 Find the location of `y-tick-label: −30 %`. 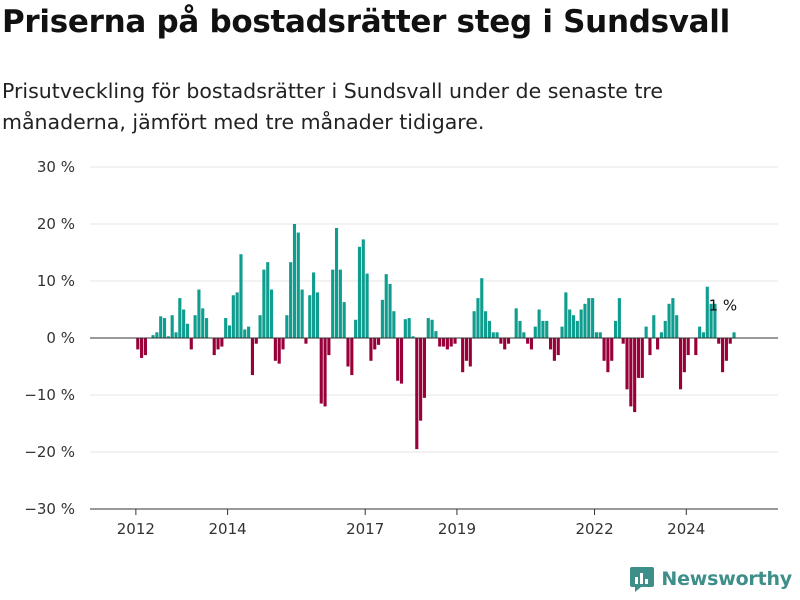

y-tick-label: −30 % is located at coordinates (49, 509).